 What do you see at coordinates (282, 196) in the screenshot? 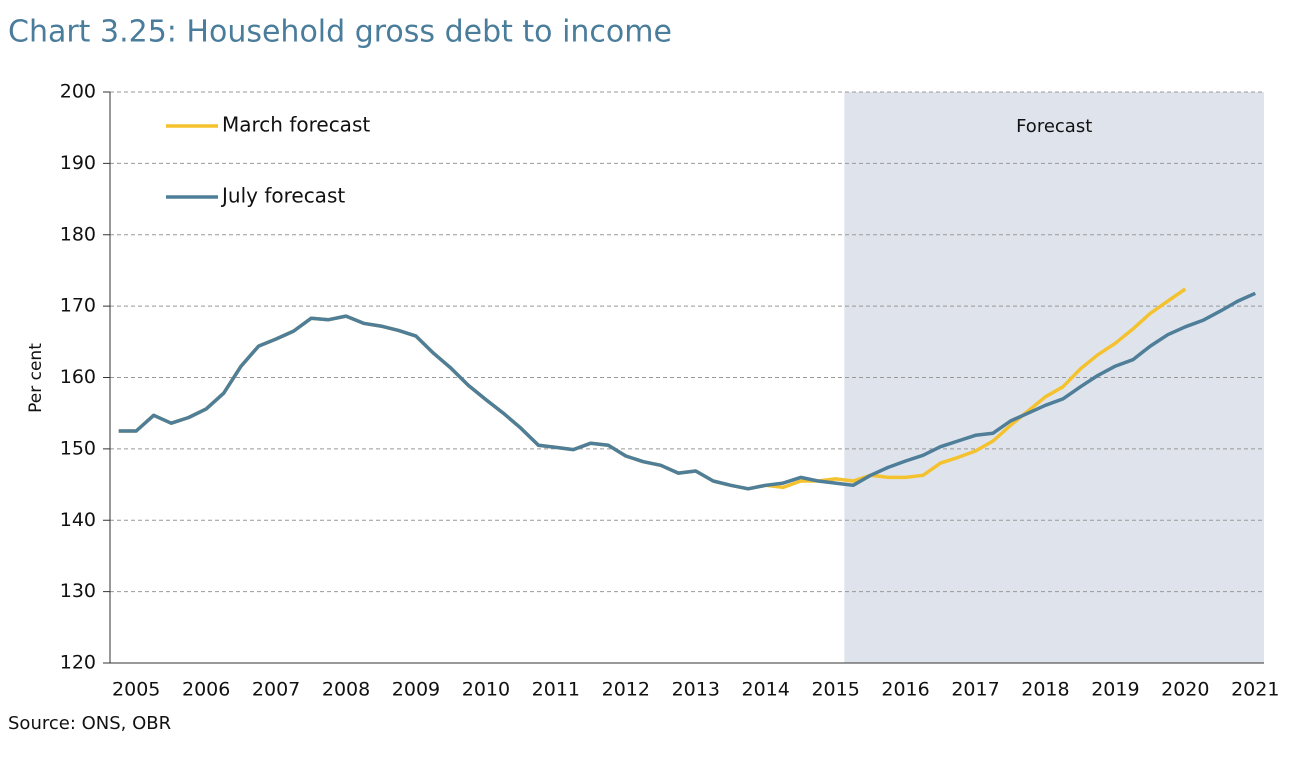
I see `legend-label: July forecast` at bounding box center [282, 196].